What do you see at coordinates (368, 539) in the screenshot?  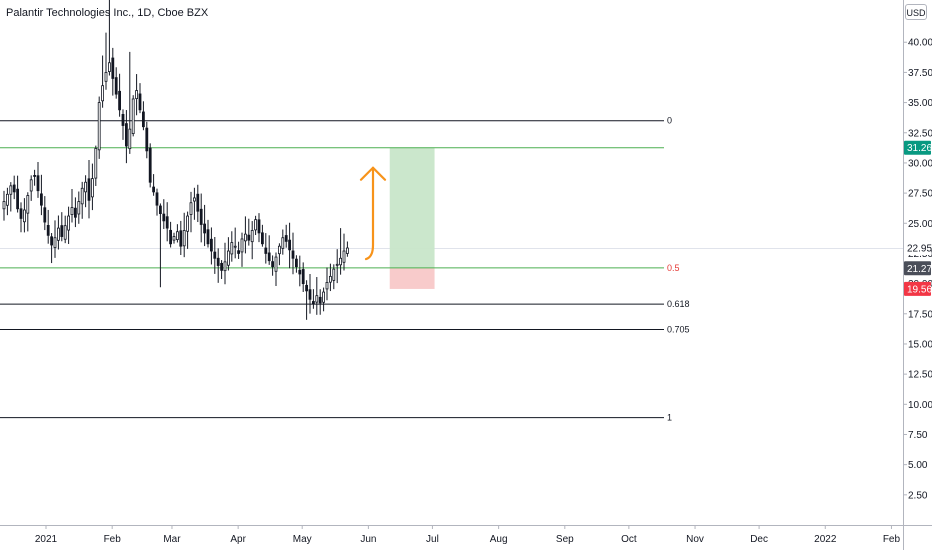 I see `x-tick-label: Jun` at bounding box center [368, 539].